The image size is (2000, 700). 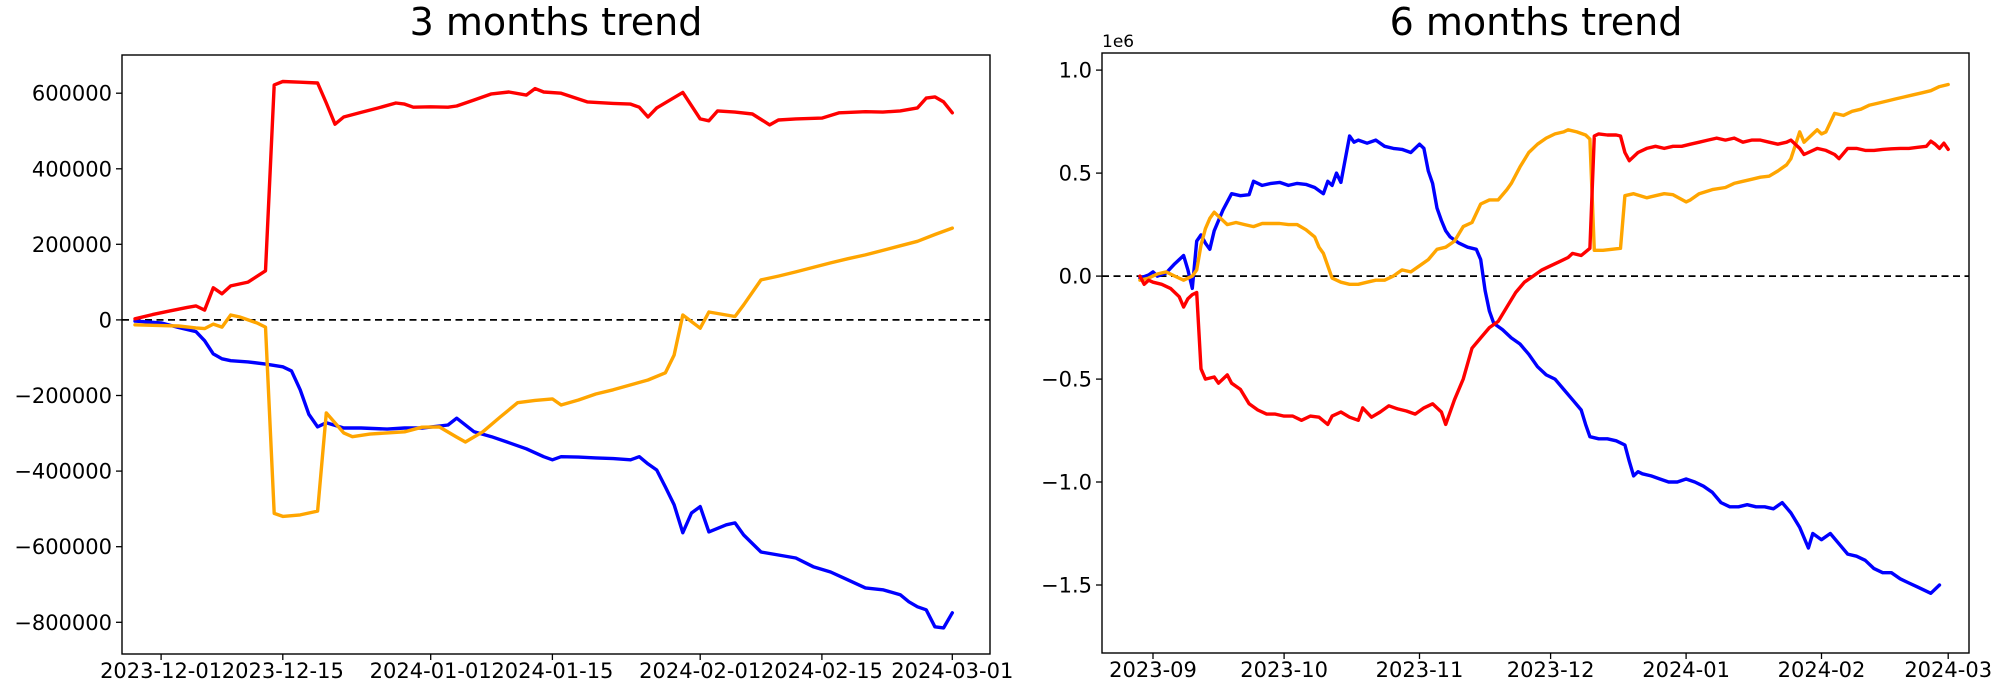 I want to click on x-tick-label: 2024-01-01, so click(x=431, y=671).